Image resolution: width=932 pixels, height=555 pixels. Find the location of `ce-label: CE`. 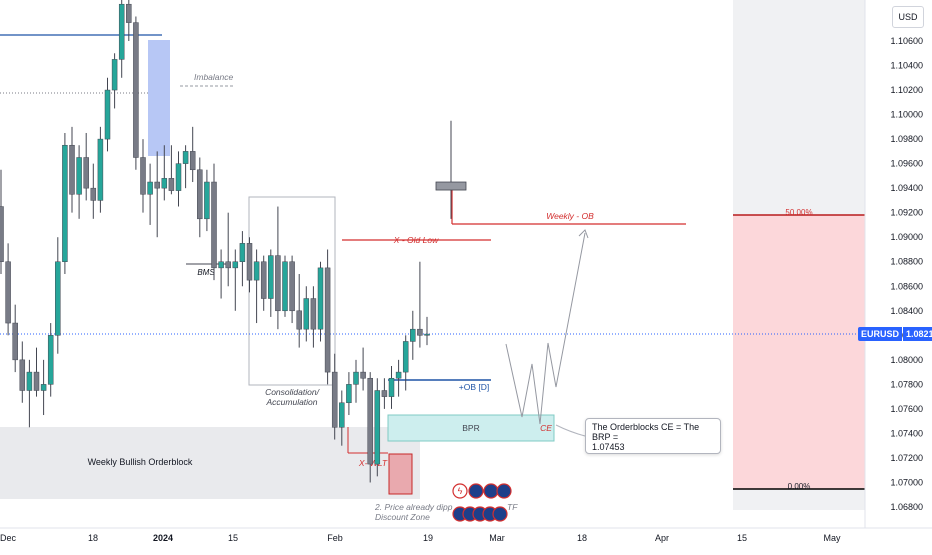

ce-label: CE is located at coordinates (546, 428).